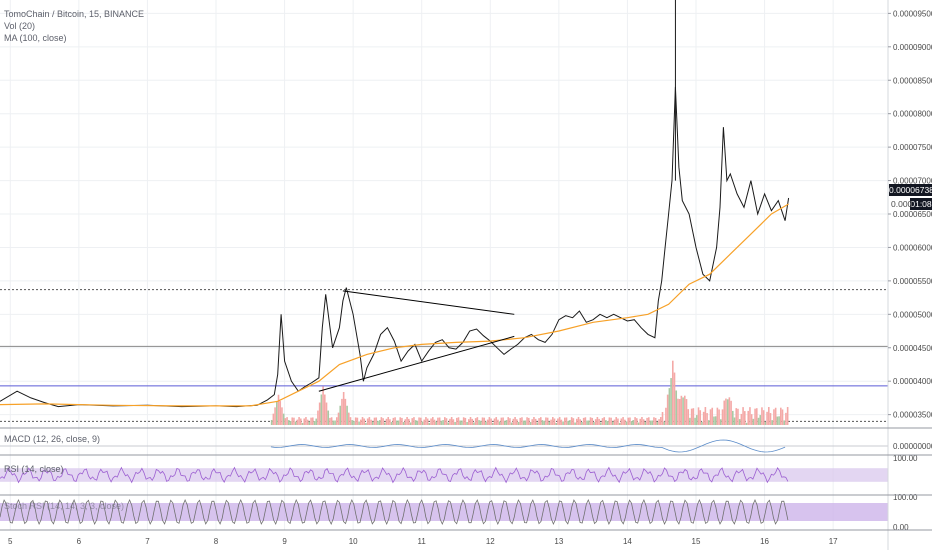  What do you see at coordinates (52, 439) in the screenshot?
I see `macd-label: MACD (12, 26, close, 9)` at bounding box center [52, 439].